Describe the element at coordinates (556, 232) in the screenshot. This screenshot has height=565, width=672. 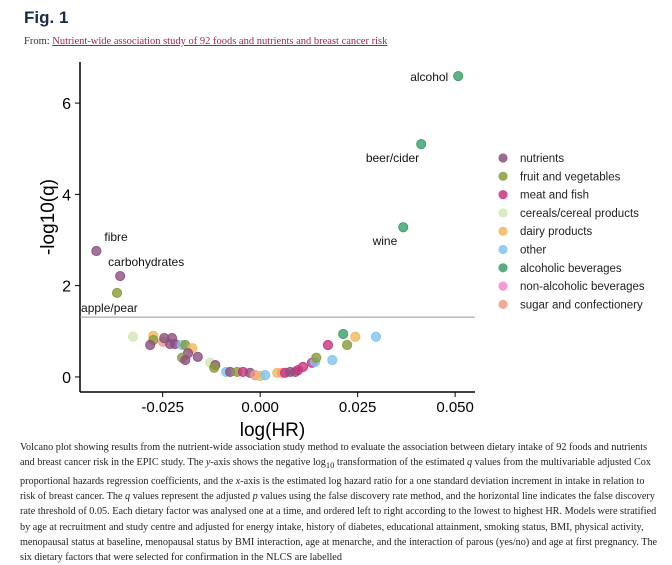
I see `legend-entry: dairy products` at that location.